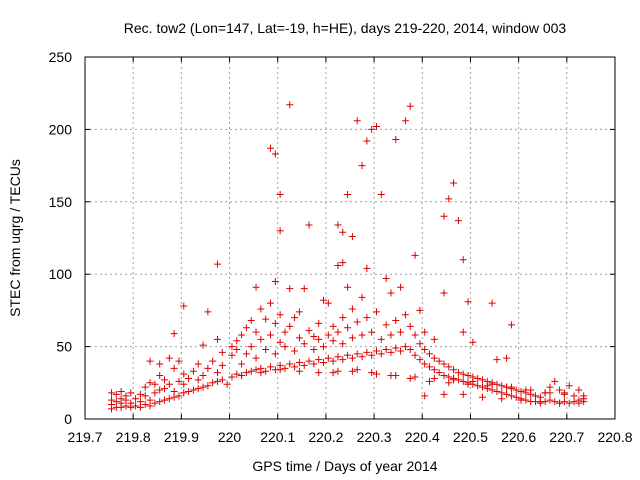 This screenshot has width=640, height=480. Describe the element at coordinates (64, 347) in the screenshot. I see `y-tick-label: 50` at that location.